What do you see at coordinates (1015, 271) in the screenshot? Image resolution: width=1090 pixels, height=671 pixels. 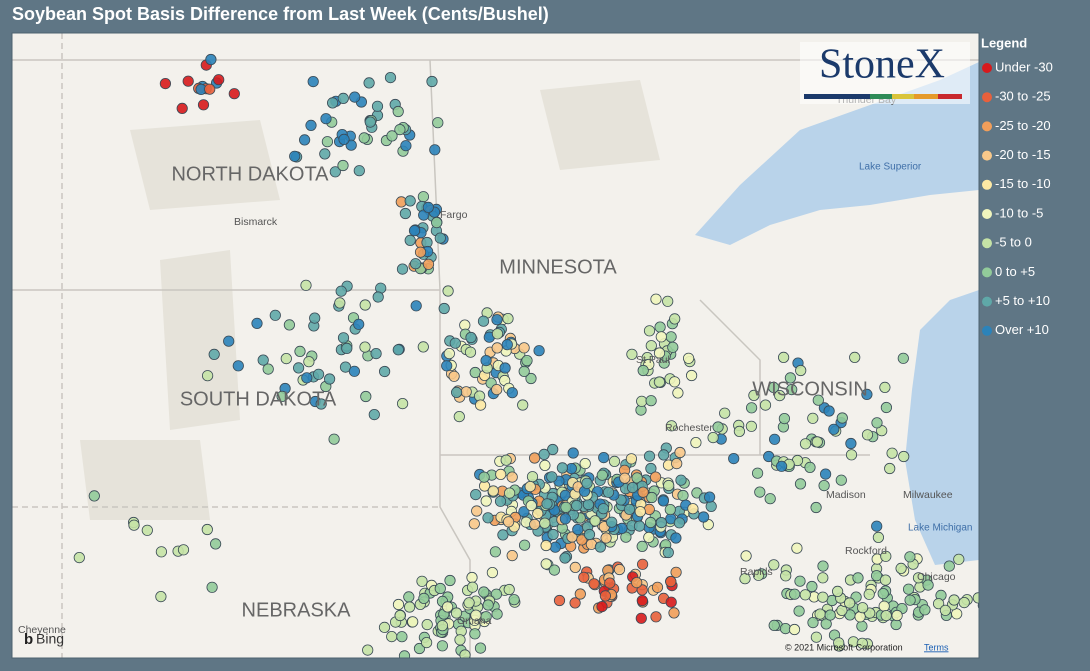 I see `legend-label: 0 to +5` at bounding box center [1015, 271].